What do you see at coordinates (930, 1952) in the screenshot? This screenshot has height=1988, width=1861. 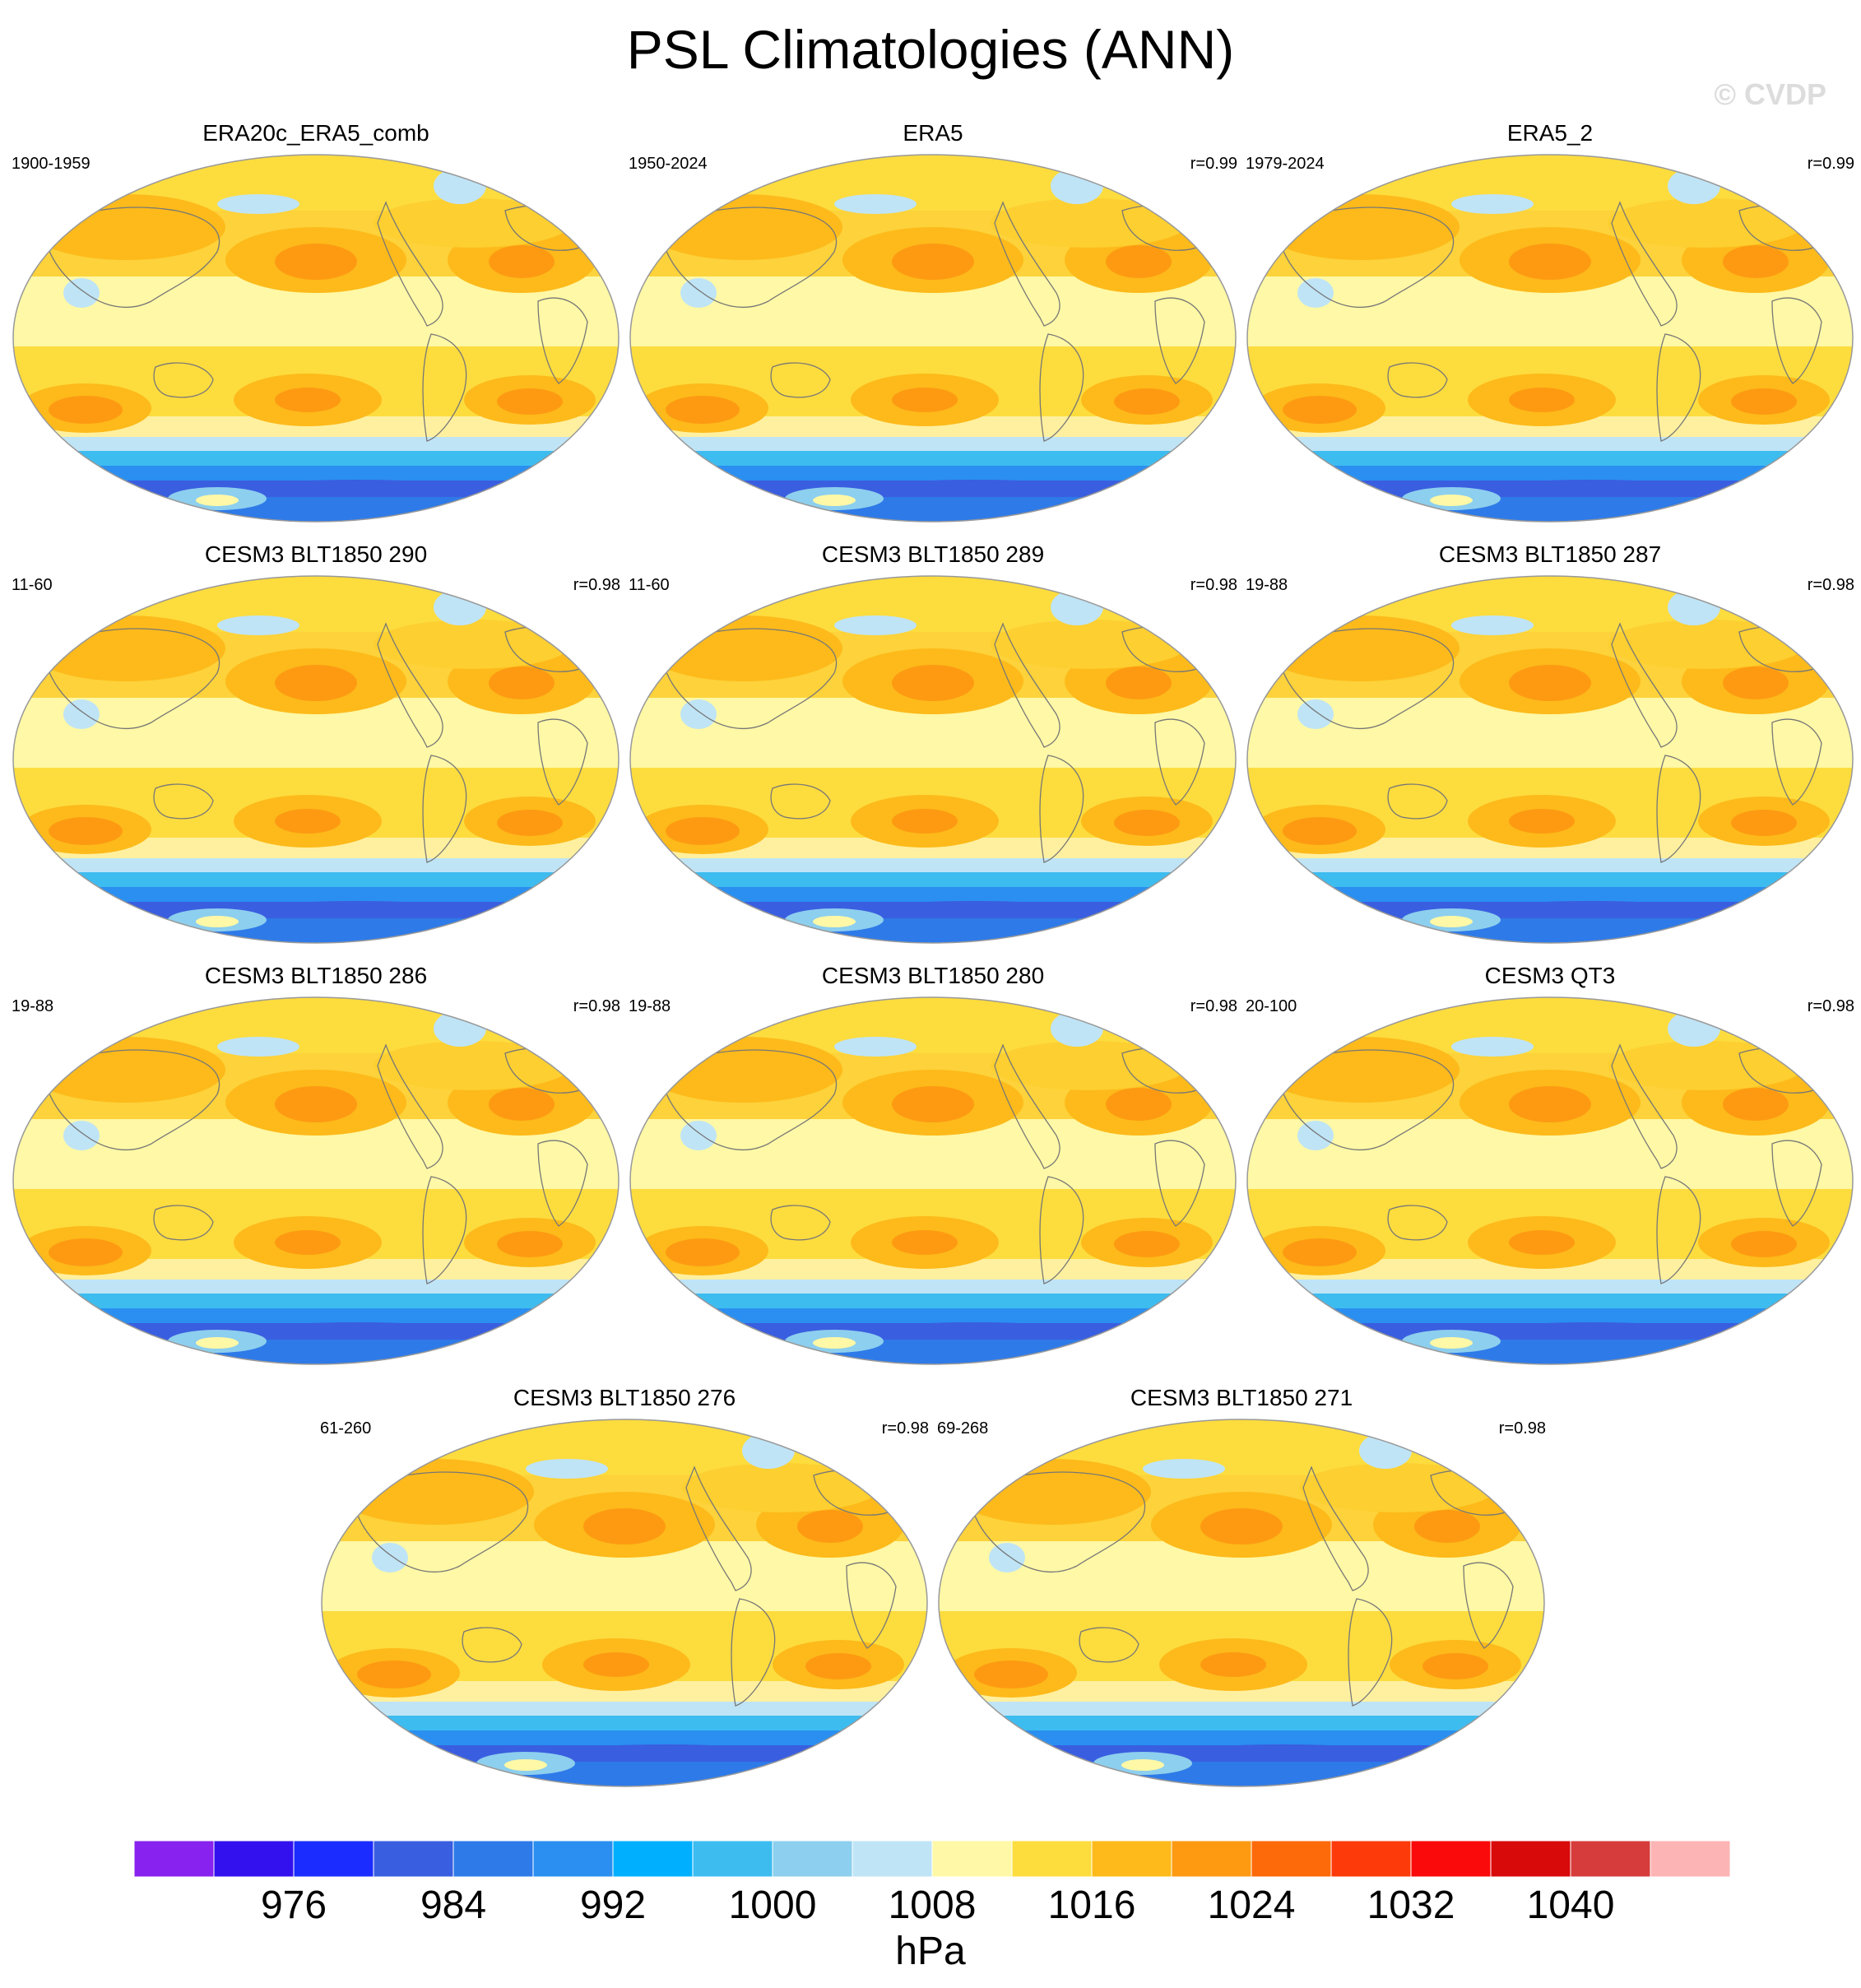 I see `colorbar-unit: hPa` at bounding box center [930, 1952].